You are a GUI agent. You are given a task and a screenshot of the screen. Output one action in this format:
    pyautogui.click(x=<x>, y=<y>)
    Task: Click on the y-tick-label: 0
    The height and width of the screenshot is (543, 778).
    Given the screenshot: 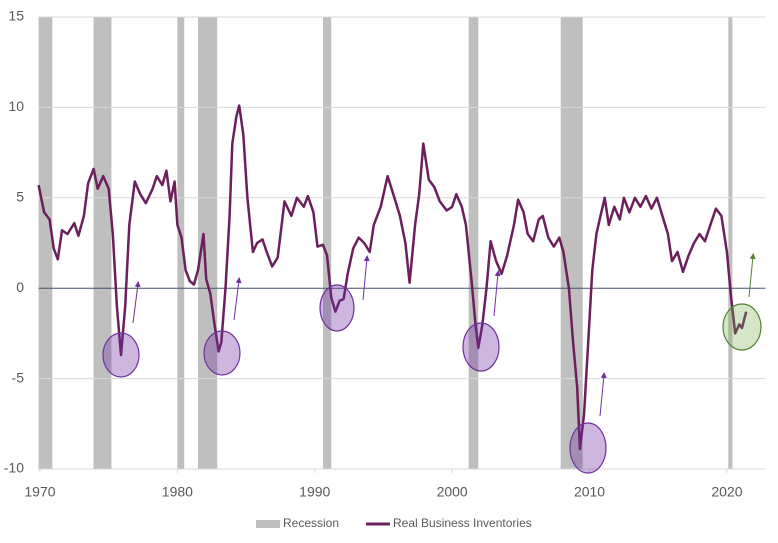 What is the action you would take?
    pyautogui.click(x=20, y=287)
    